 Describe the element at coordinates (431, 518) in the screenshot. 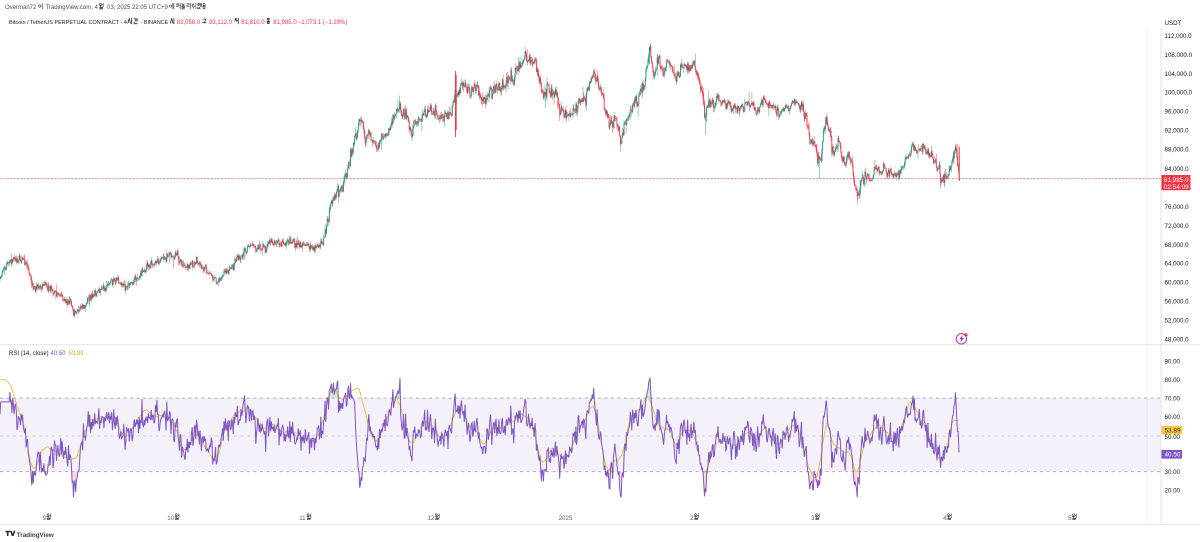

I see `svg-text: 12` at that location.